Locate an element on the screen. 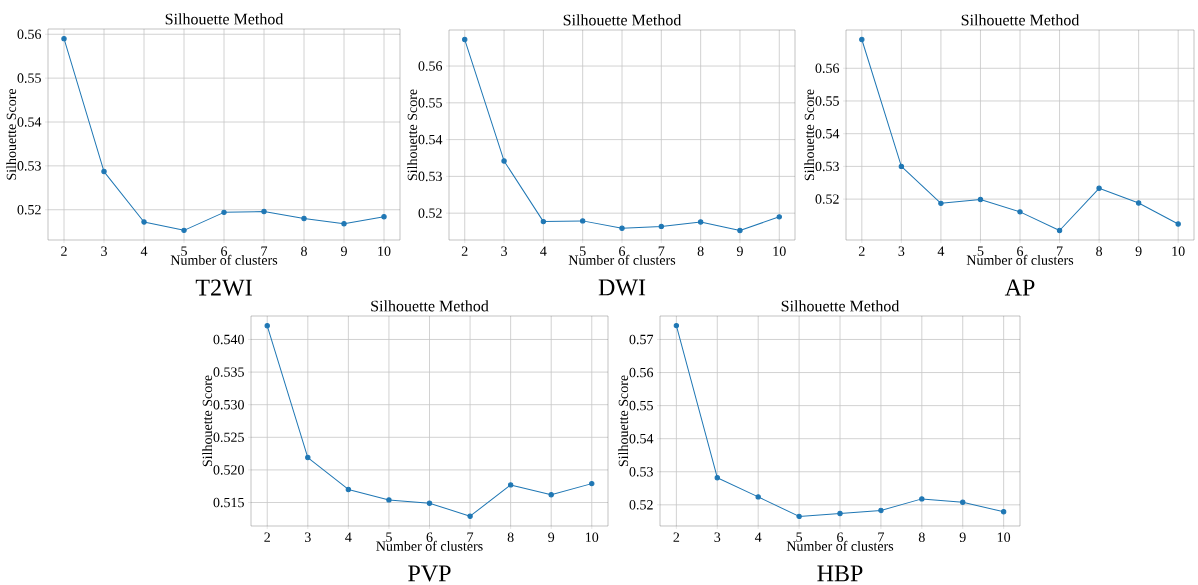 This screenshot has width=1198, height=585. y-tick-label: 0.57 is located at coordinates (641, 339).